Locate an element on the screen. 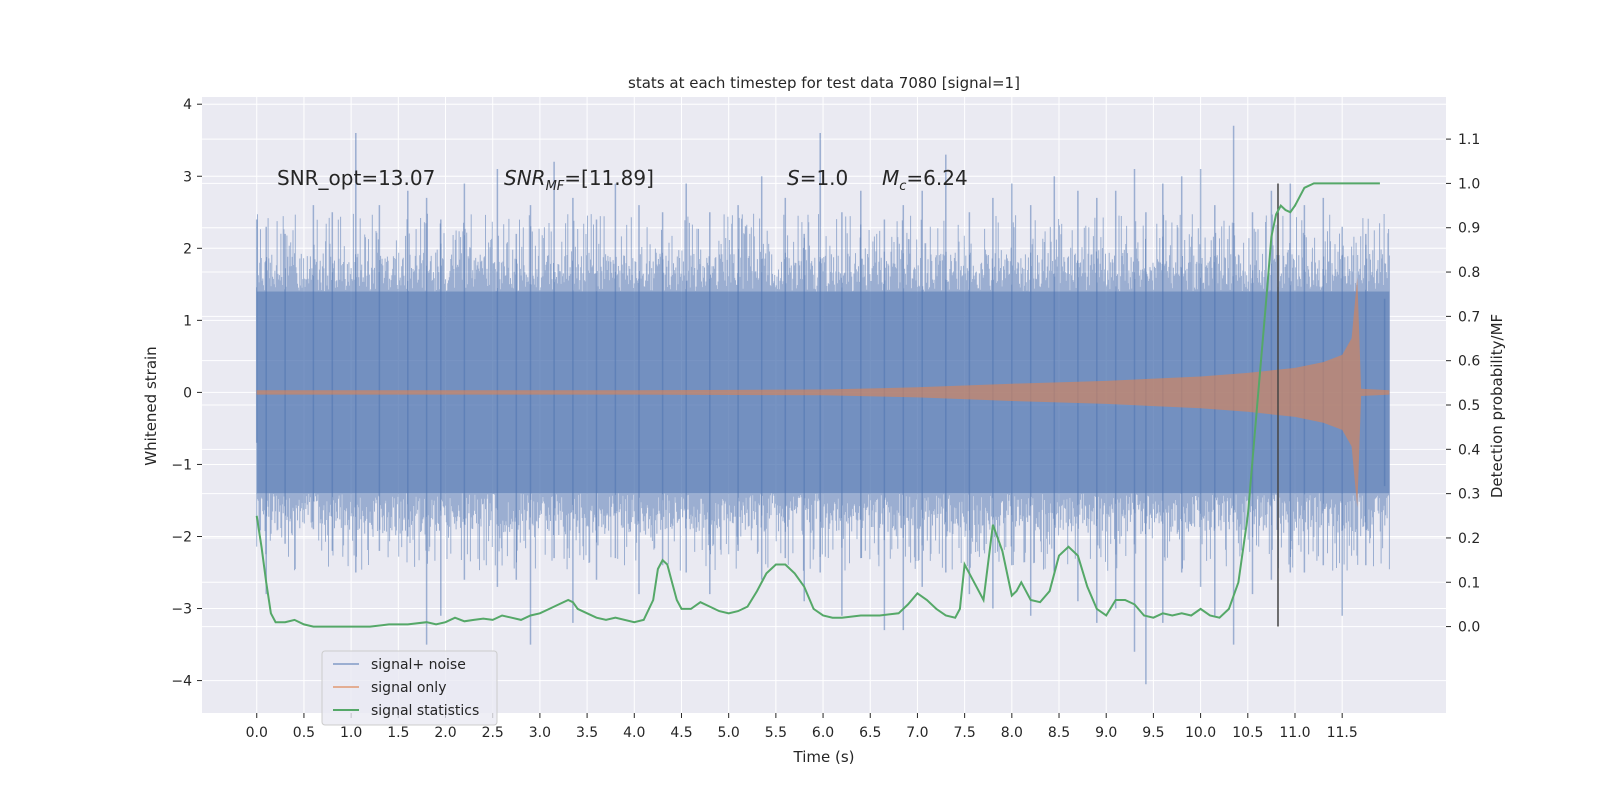 The image size is (1600, 800). annotation-s: S=1.0 is located at coordinates (817, 178).